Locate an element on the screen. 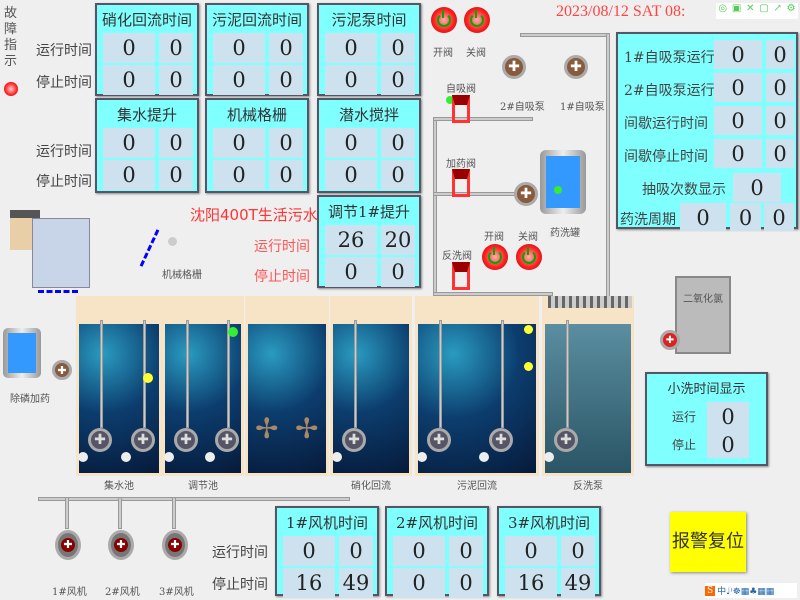 Image resolution: width=800 pixels, height=600 pixels. dephos-tank is located at coordinates (22, 353).